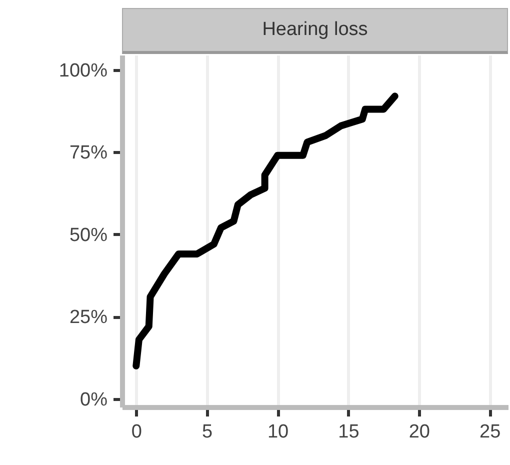  What do you see at coordinates (88, 153) in the screenshot?
I see `y-tick-label: 75%` at bounding box center [88, 153].